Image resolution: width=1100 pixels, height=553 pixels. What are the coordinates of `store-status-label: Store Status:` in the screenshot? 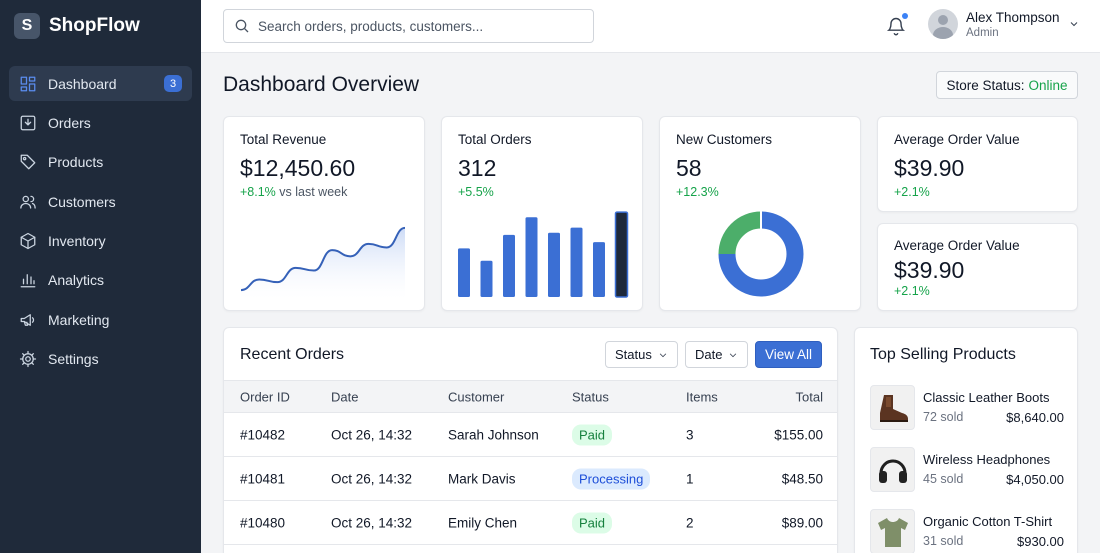 It's located at (985, 85).